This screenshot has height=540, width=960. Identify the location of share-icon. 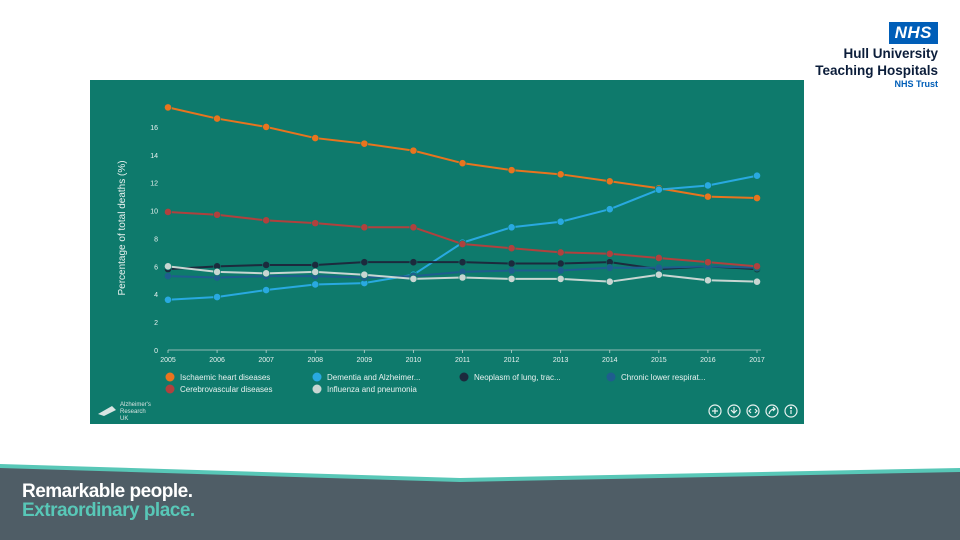
(772, 411).